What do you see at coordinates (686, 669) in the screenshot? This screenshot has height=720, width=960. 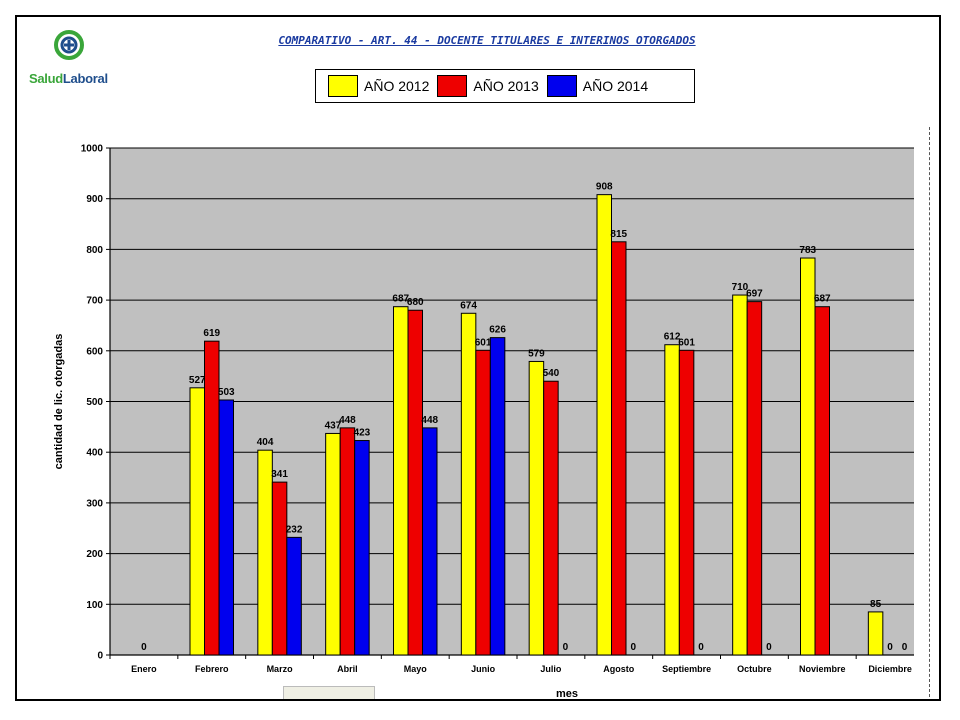 I see `x-tick-label: Septiembre` at bounding box center [686, 669].